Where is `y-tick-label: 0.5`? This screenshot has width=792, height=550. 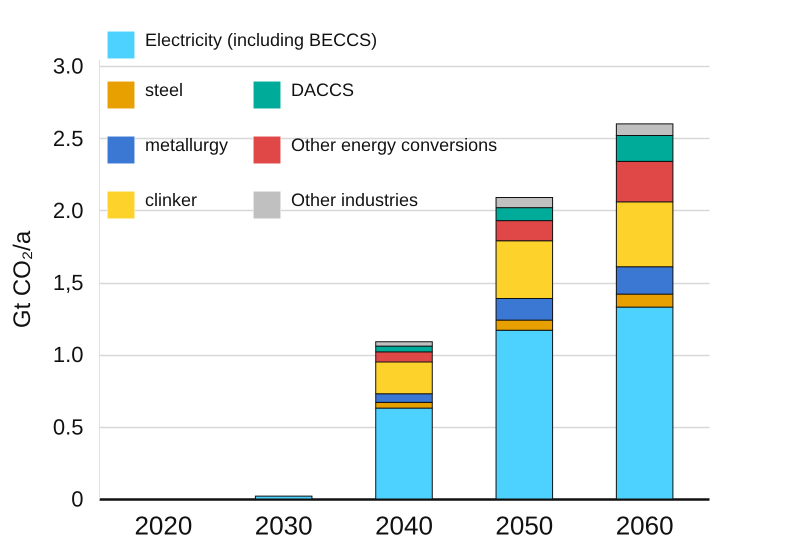 y-tick-label: 0.5 is located at coordinates (68, 427).